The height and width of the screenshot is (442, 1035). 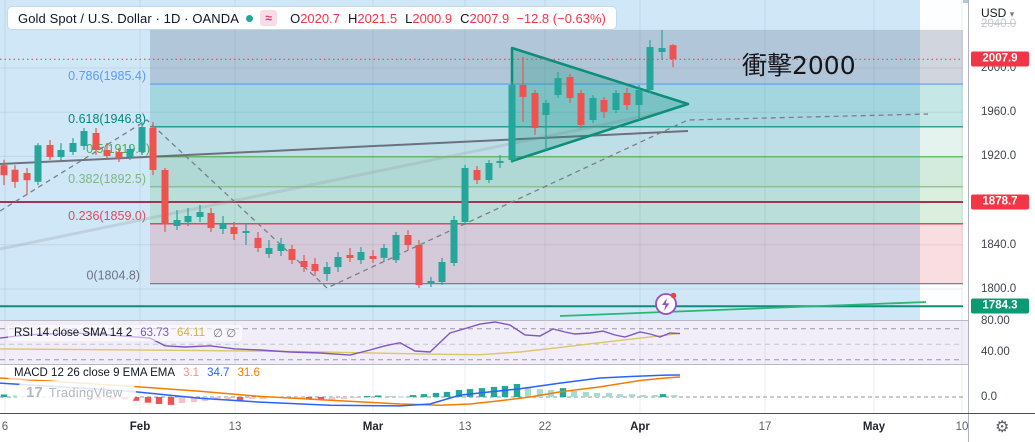 I want to click on pane-separator-rsi-macd, so click(x=517, y=364).